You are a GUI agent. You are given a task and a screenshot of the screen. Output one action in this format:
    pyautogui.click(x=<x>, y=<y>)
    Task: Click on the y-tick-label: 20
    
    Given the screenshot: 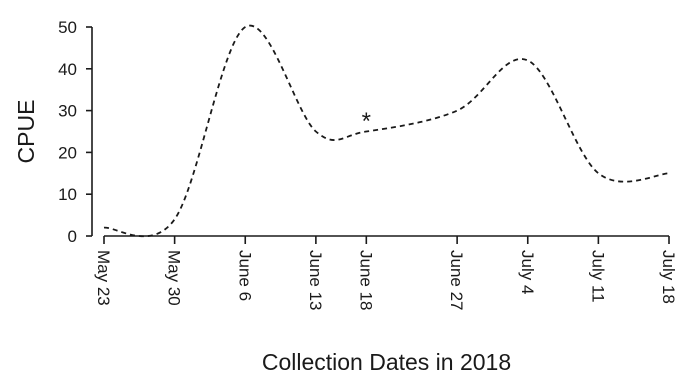 What is the action you would take?
    pyautogui.click(x=67, y=152)
    